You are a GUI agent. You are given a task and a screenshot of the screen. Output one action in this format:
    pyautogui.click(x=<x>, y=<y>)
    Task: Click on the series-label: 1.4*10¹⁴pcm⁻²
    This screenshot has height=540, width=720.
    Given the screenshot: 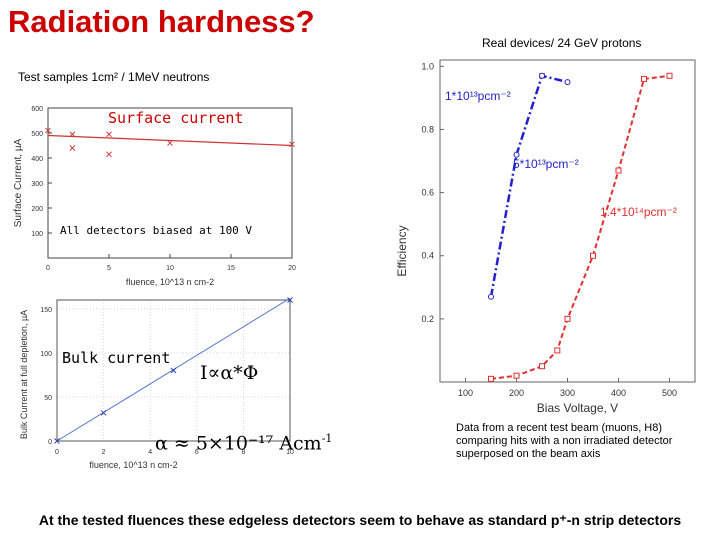 What is the action you would take?
    pyautogui.click(x=638, y=212)
    